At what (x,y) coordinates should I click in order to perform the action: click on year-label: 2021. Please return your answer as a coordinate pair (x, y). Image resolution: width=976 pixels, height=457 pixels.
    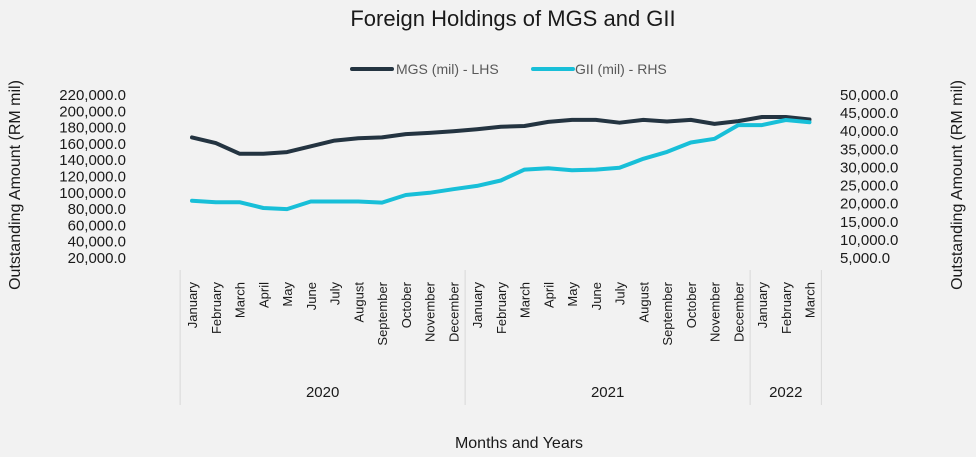
    Looking at the image, I should click on (607, 392).